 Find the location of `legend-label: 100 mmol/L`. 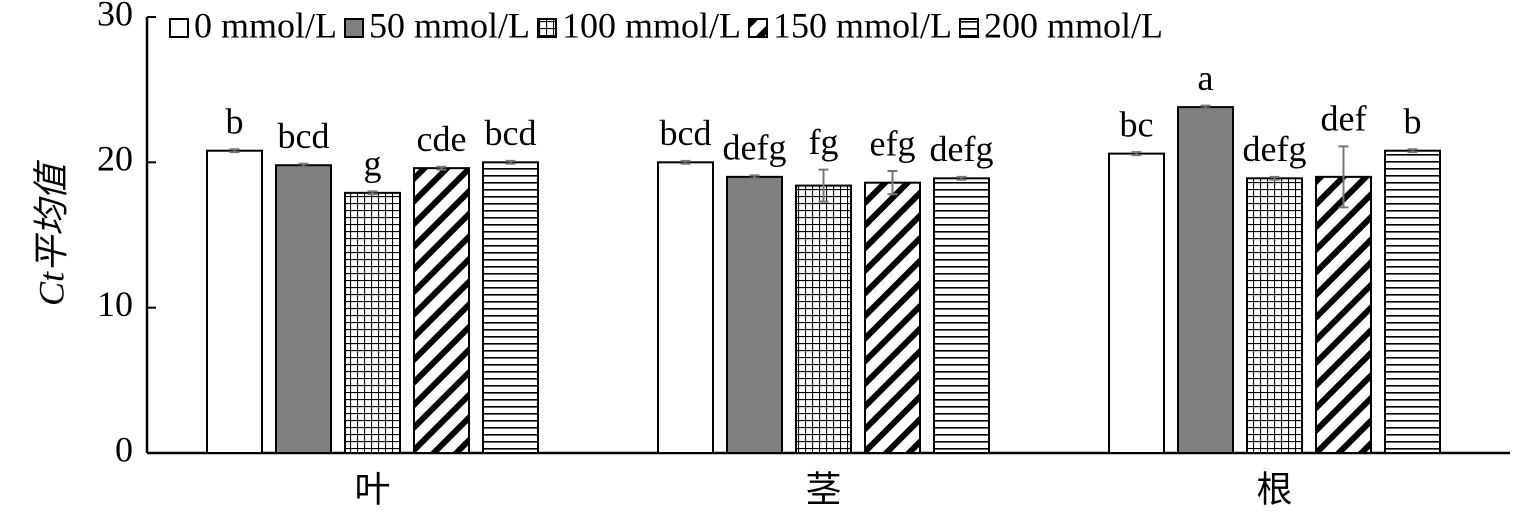

legend-label: 100 mmol/L is located at coordinates (651, 25).